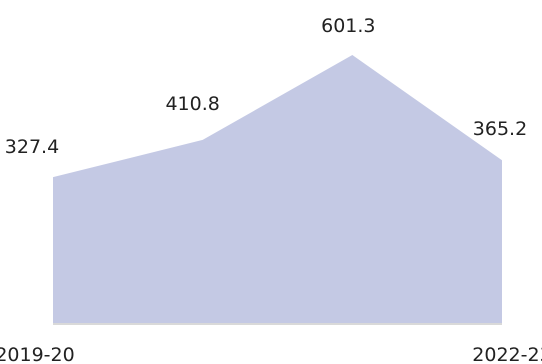 This screenshot has height=364, width=542. What do you see at coordinates (507, 354) in the screenshot?
I see `x-tick-label-2022-23: 2022-23` at bounding box center [507, 354].